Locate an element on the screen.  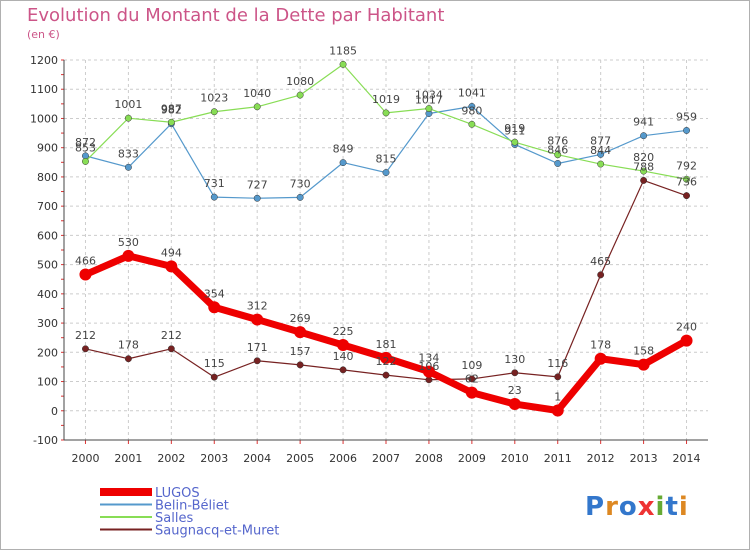
data-label: 225 is located at coordinates (343, 331).